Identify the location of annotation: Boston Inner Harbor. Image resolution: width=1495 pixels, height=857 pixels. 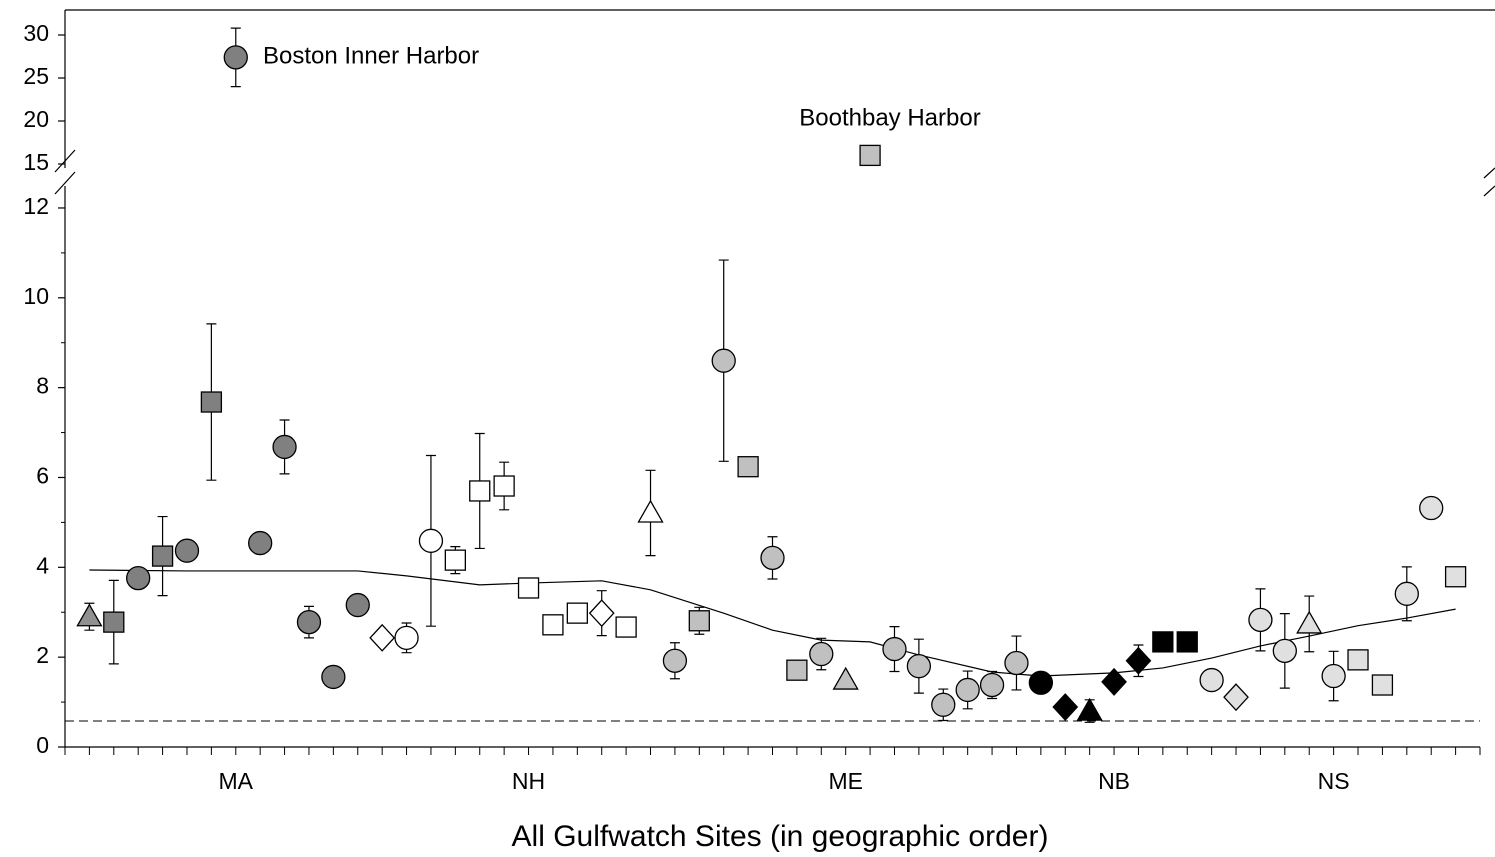
(371, 55).